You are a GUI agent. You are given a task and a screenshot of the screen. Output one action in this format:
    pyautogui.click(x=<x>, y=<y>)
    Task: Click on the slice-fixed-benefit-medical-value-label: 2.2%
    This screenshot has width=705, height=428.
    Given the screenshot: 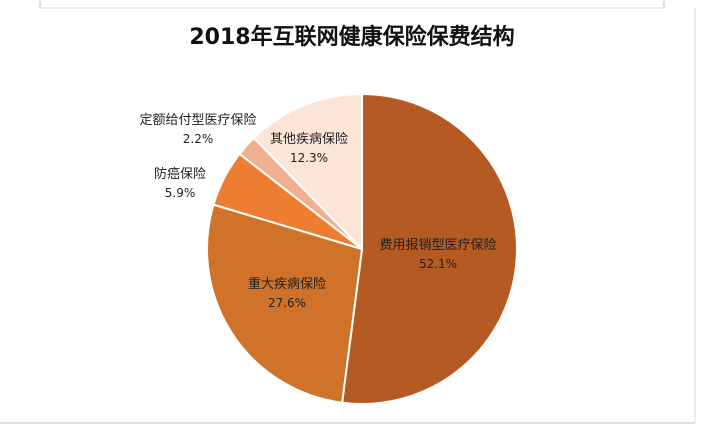 What is the action you would take?
    pyautogui.click(x=198, y=139)
    